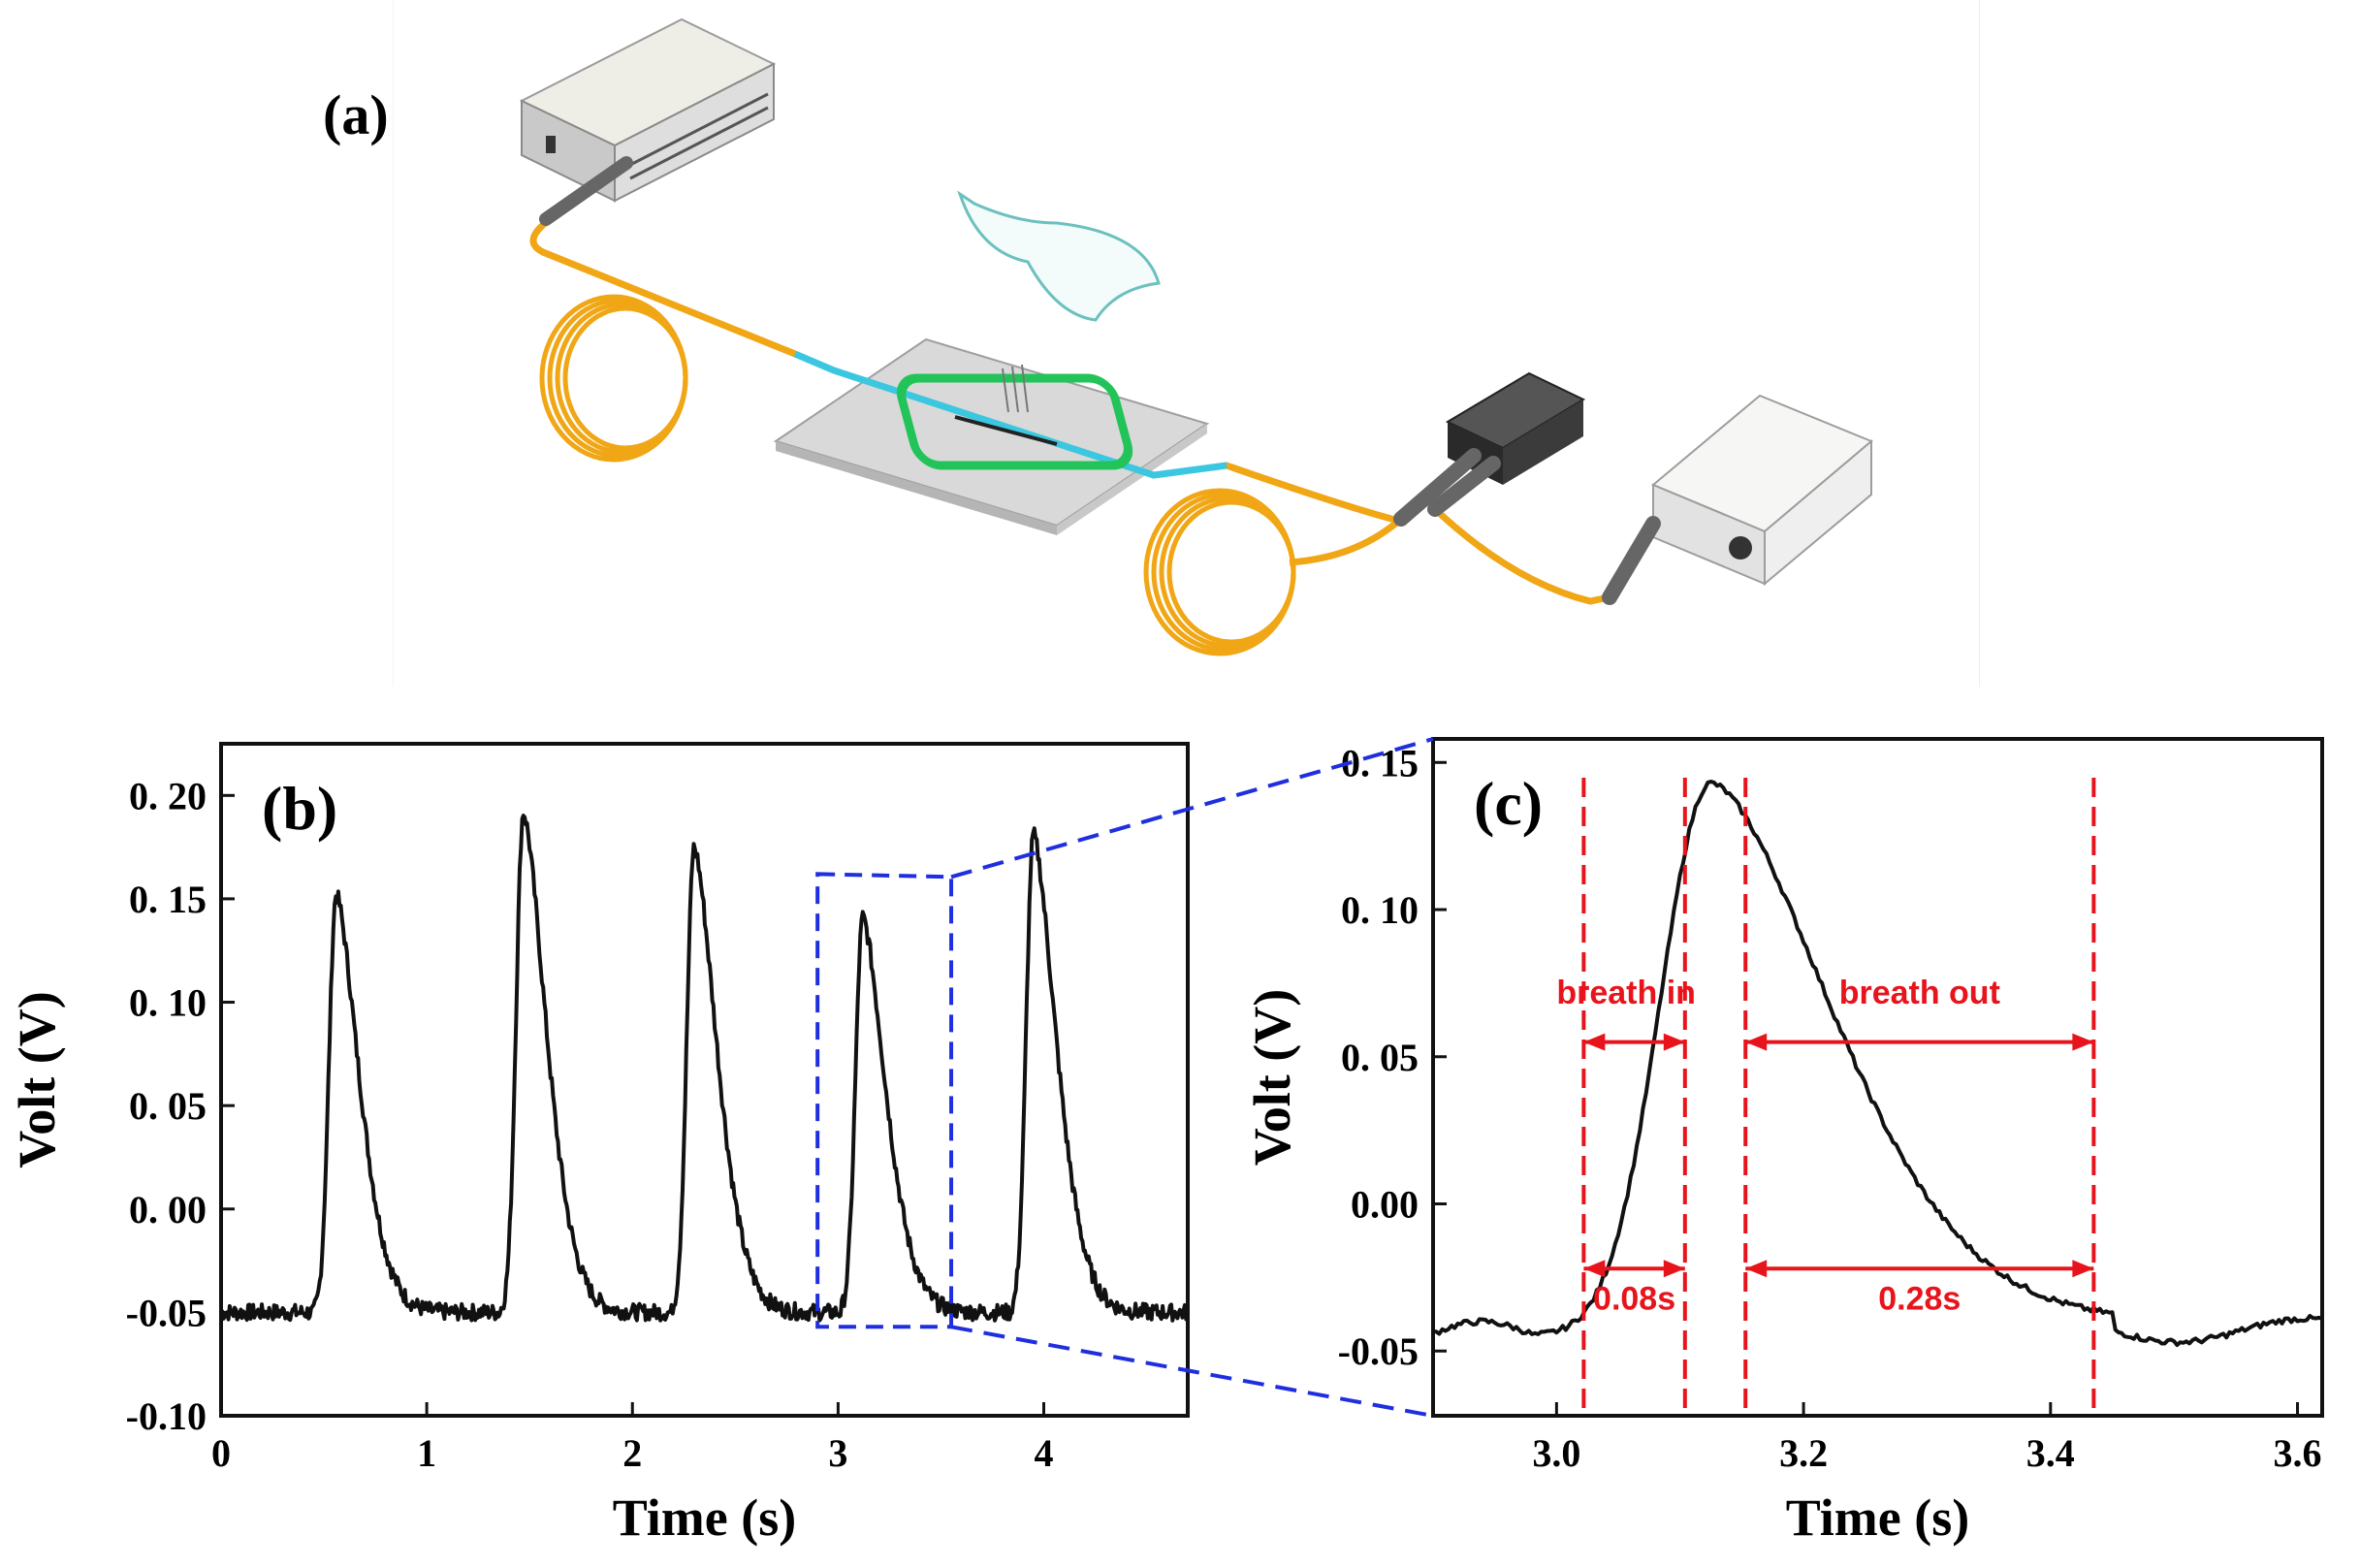  Describe the element at coordinates (1756, 1042) in the screenshot. I see `breath-out-arrow-arrowhead-left` at that location.